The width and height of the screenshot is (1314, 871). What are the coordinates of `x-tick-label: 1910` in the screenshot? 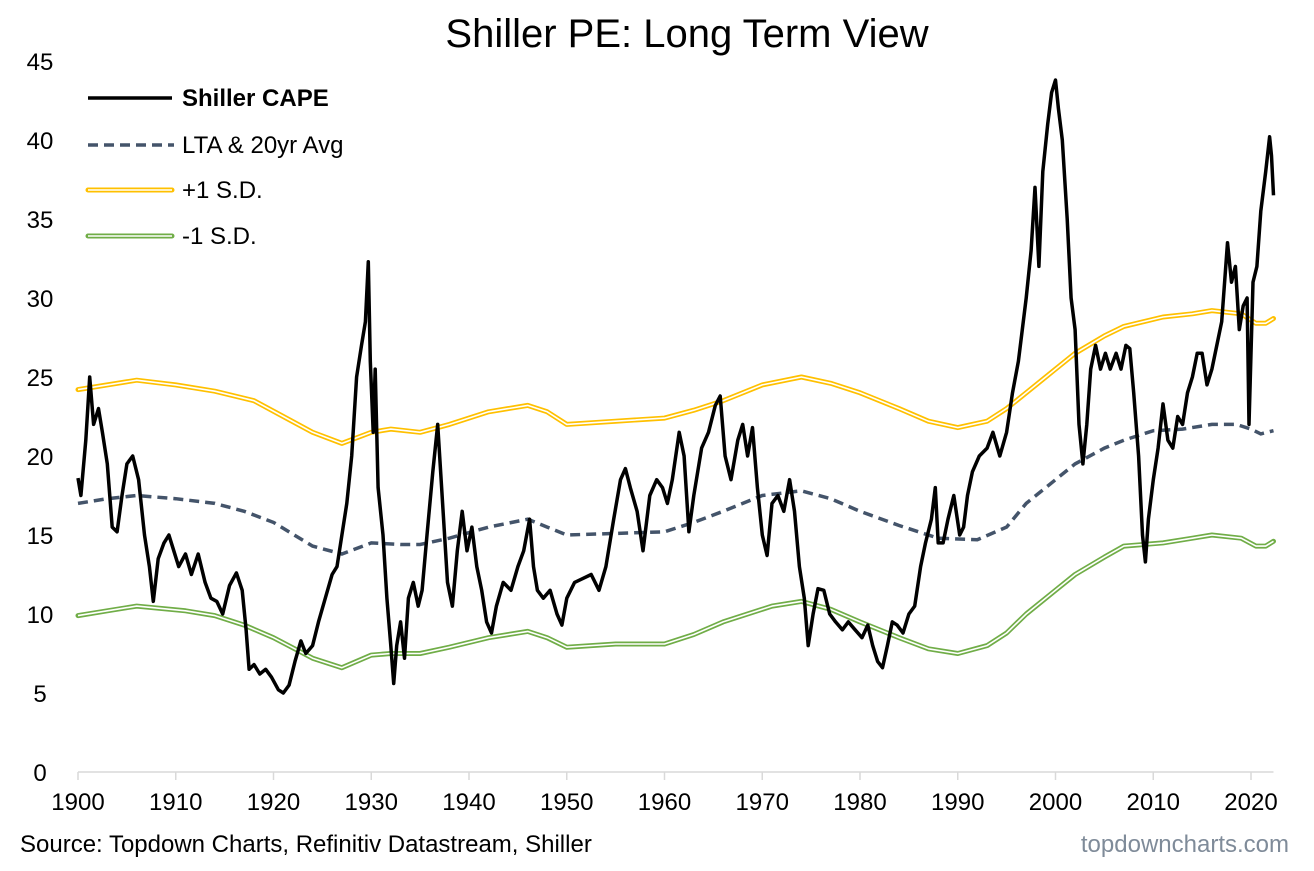 It's located at (175, 802).